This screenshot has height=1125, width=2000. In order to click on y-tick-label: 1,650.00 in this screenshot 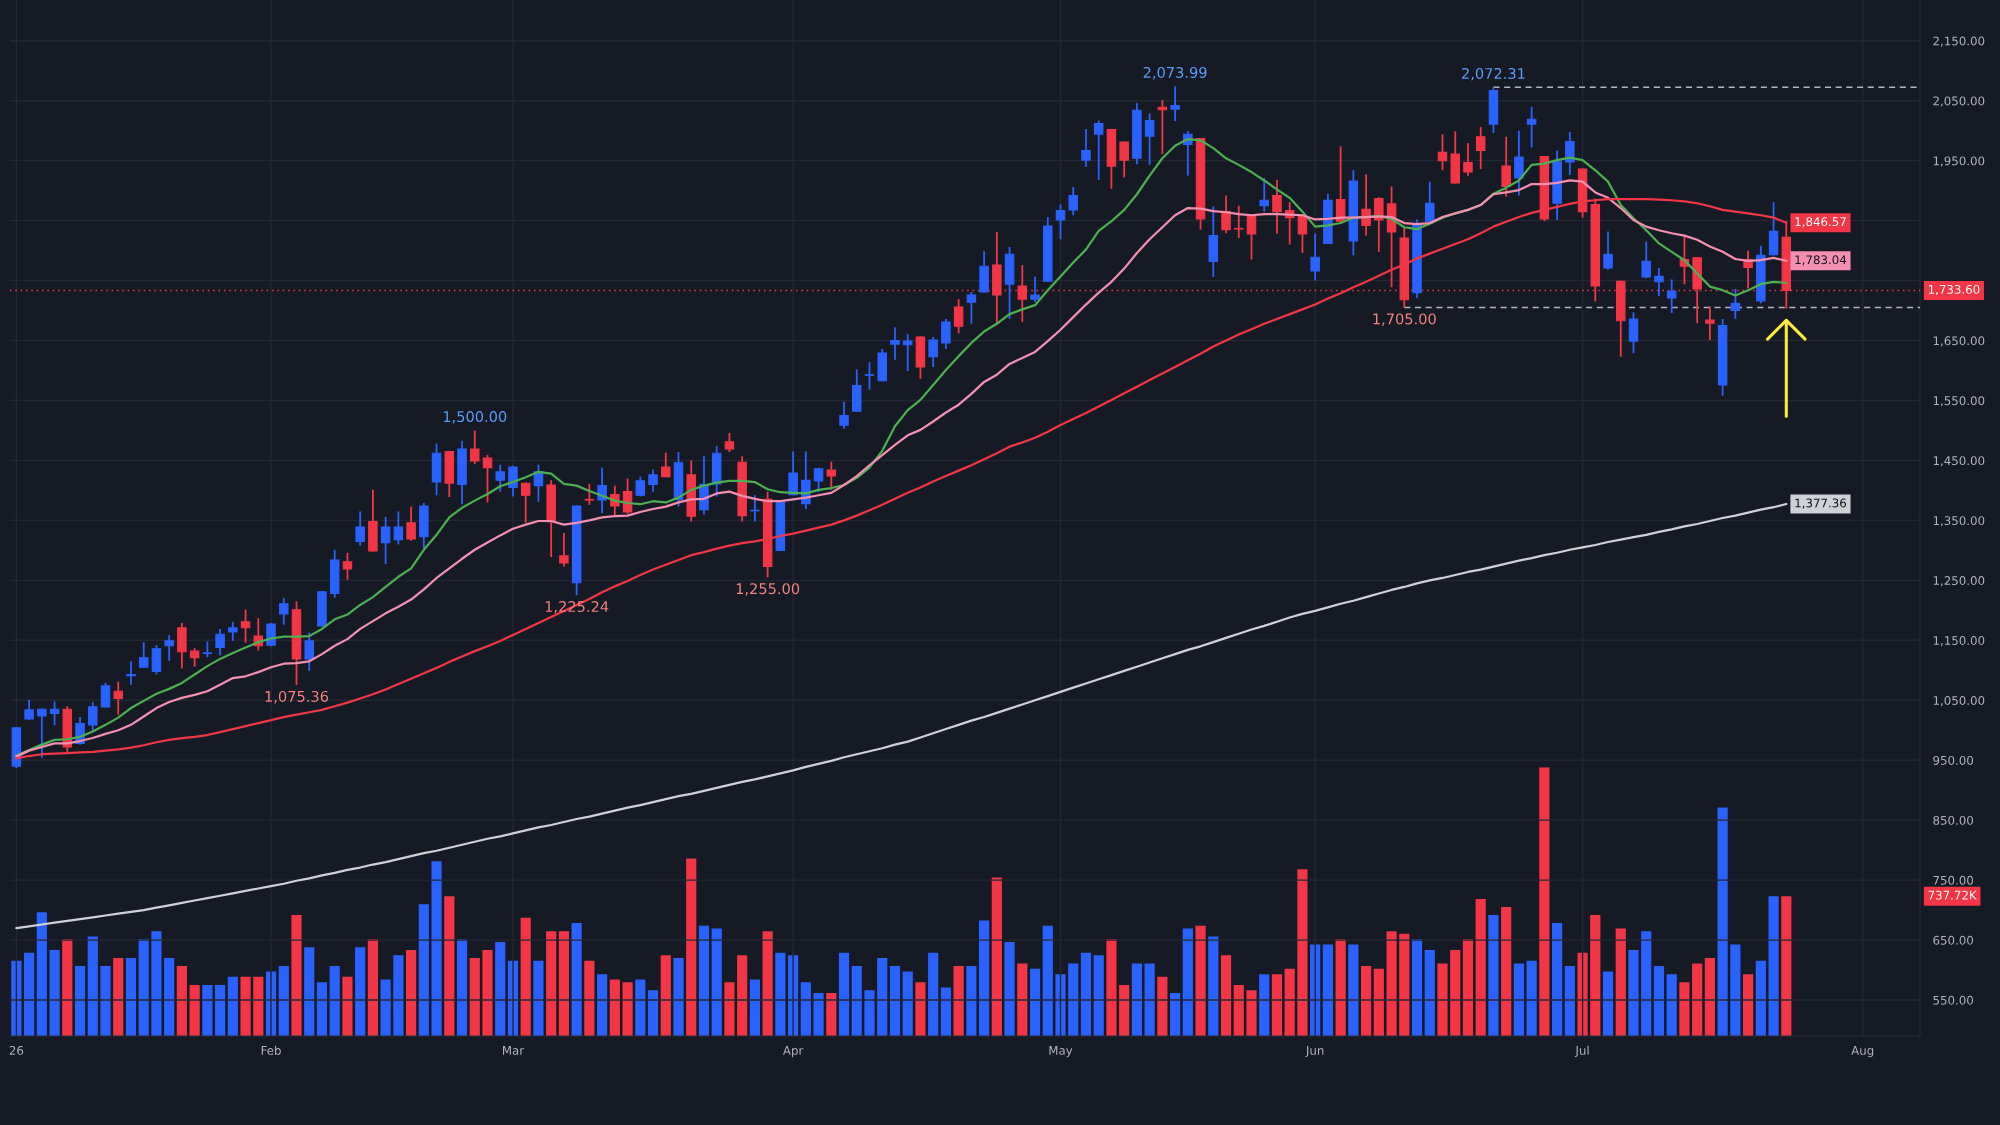, I will do `click(1959, 341)`.